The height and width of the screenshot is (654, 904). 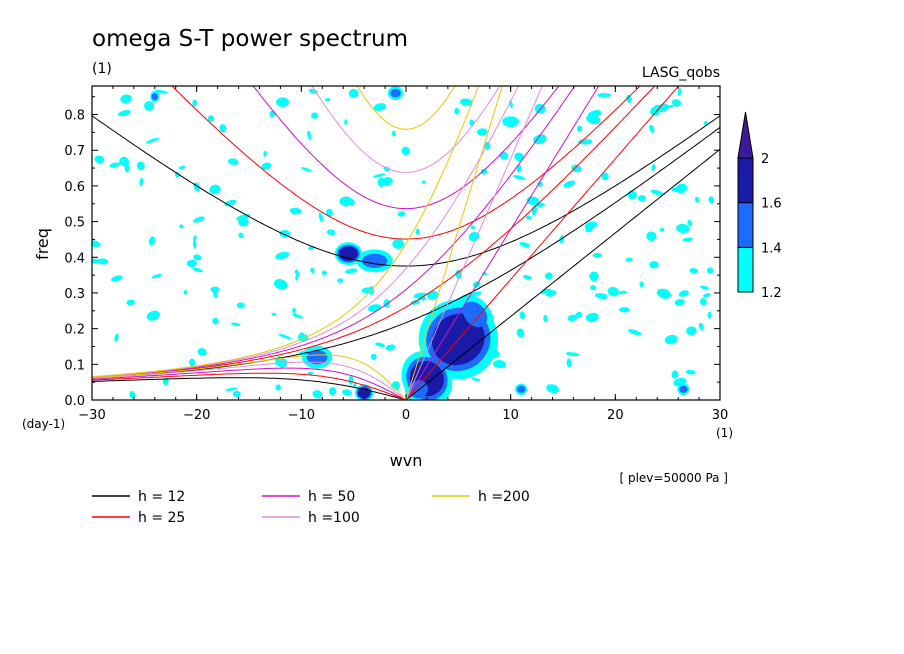 What do you see at coordinates (375, 260) in the screenshot?
I see `contour-region` at bounding box center [375, 260].